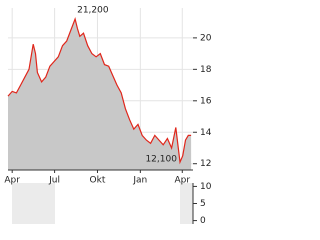 This screenshot has height=240, width=320. What do you see at coordinates (205, 164) in the screenshot?
I see `y-tick-label: 12` at bounding box center [205, 164].